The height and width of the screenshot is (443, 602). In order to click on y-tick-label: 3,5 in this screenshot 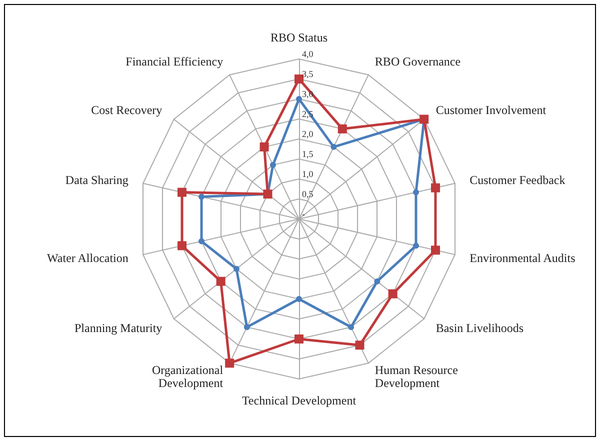, I will do `click(308, 74)`.